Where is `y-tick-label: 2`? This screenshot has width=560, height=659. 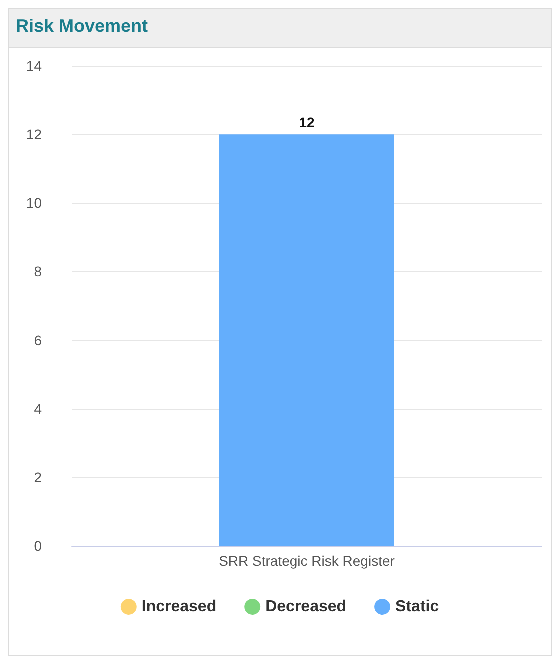 y-tick-label: 2 is located at coordinates (38, 477).